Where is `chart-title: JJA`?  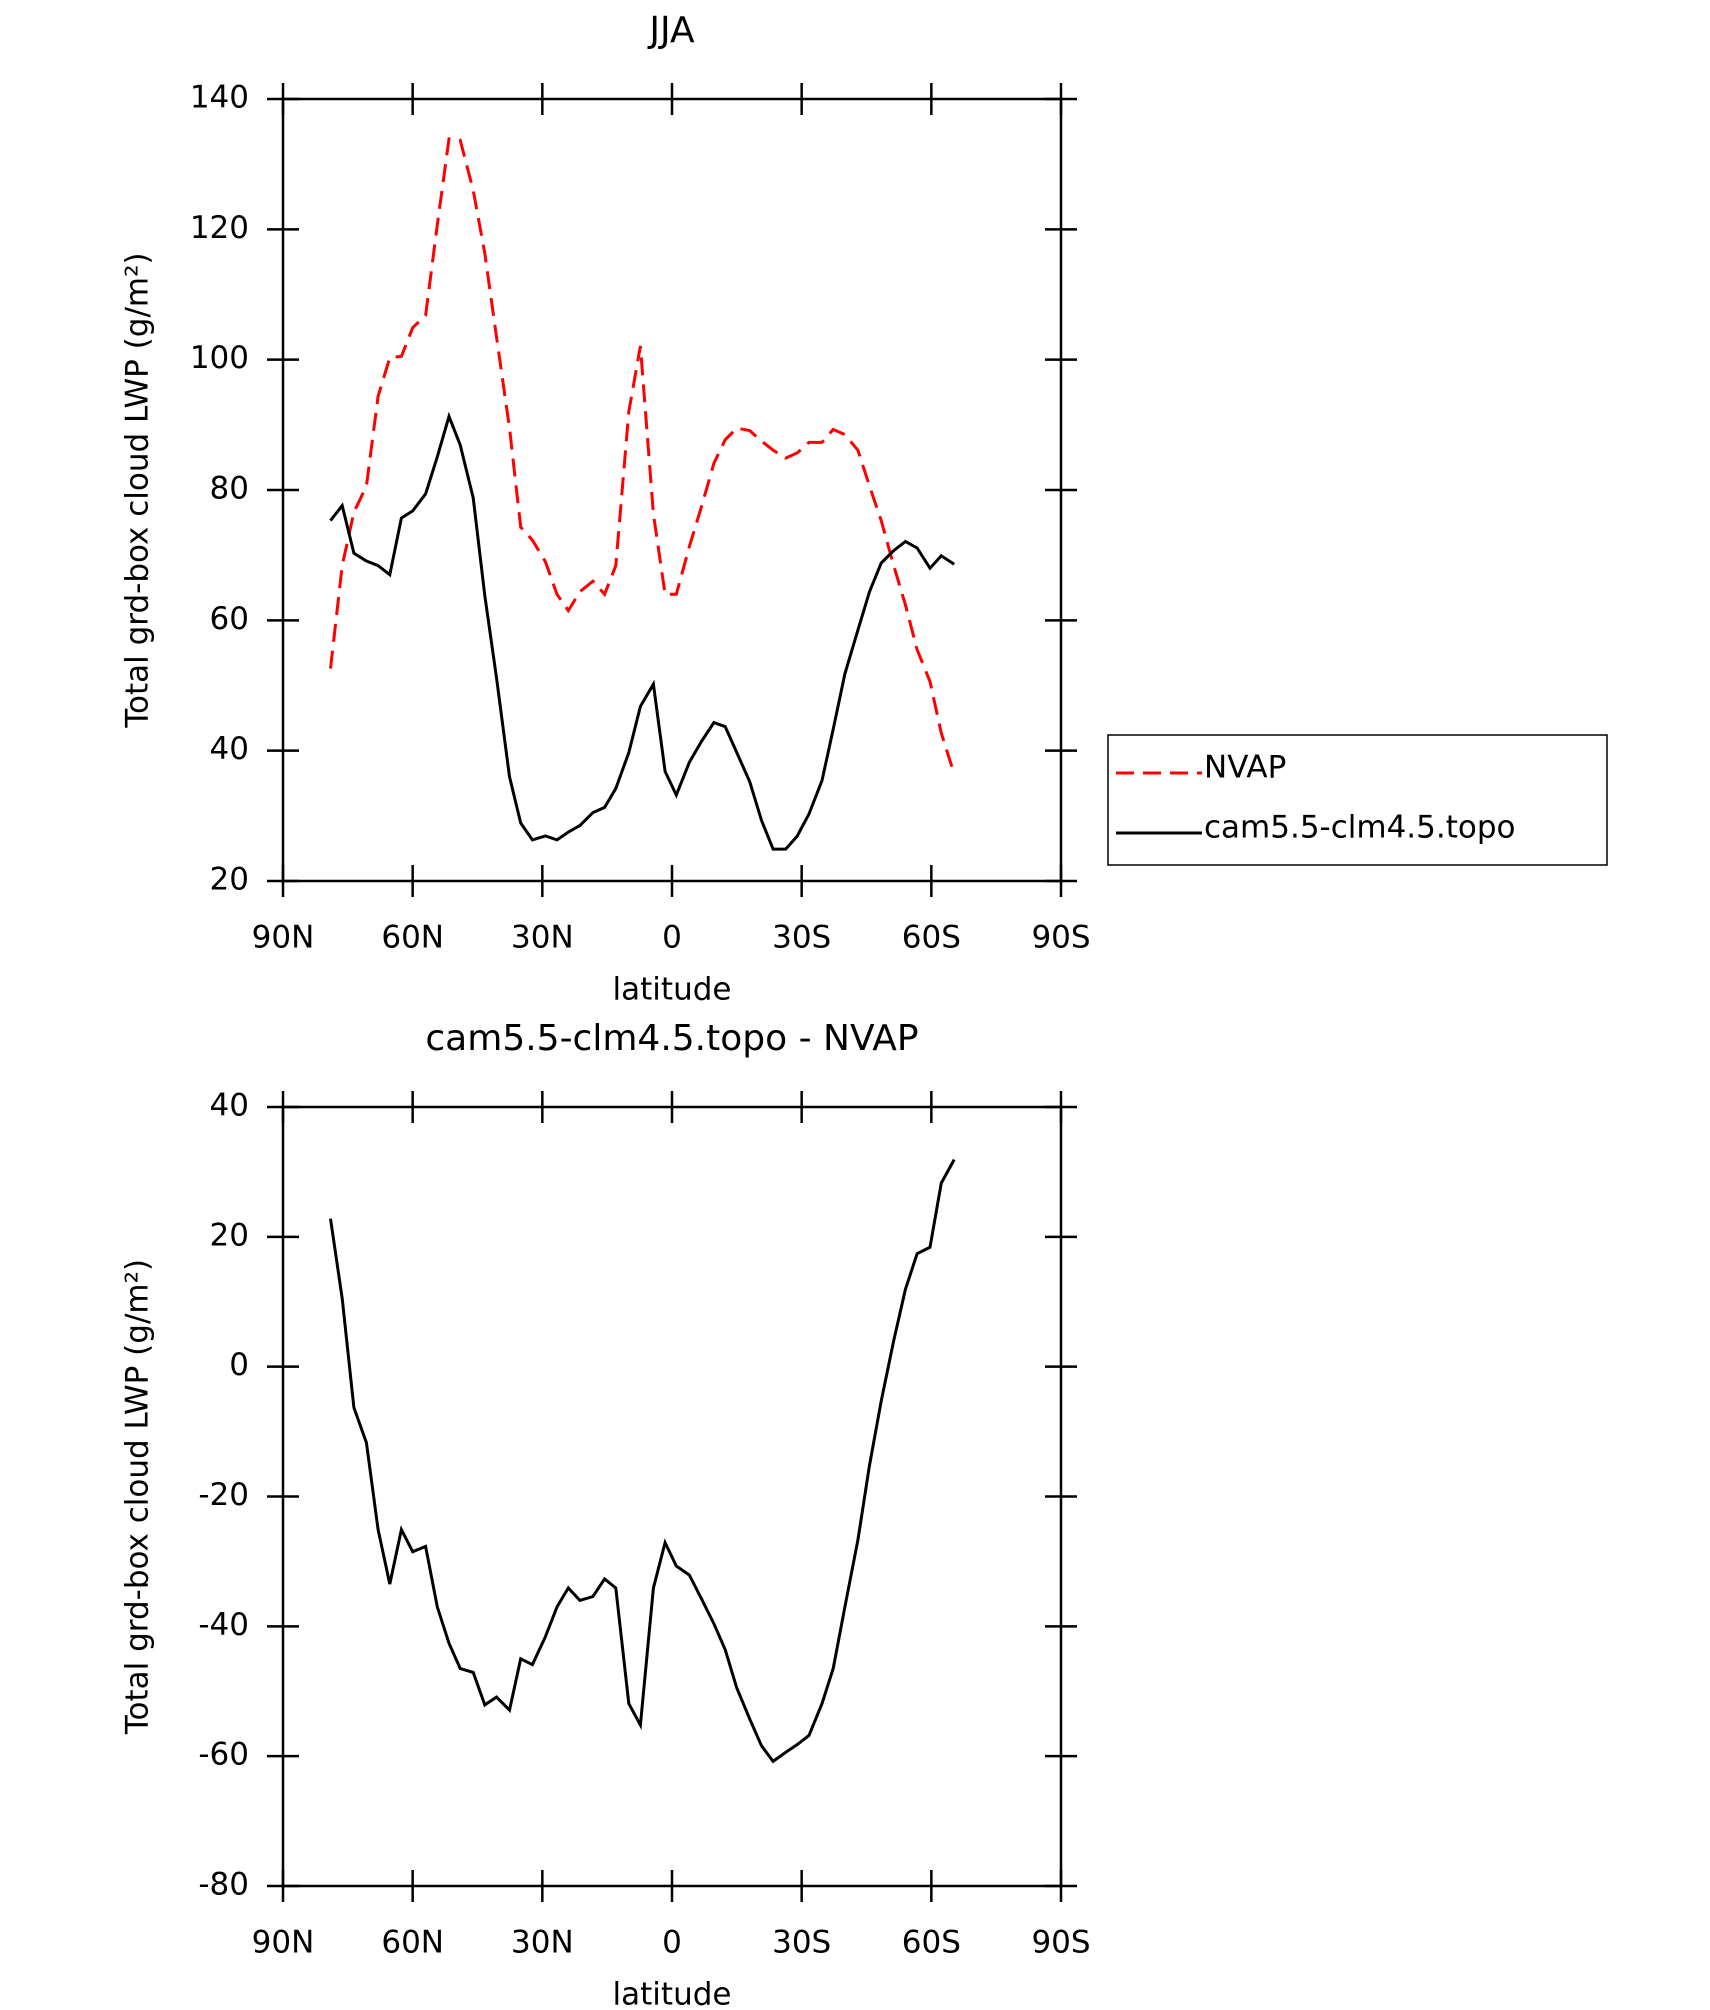 chart-title: JJA is located at coordinates (671, 30).